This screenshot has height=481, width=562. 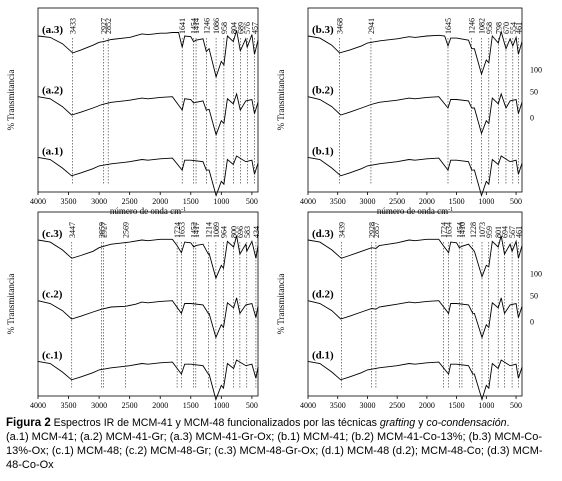 What do you see at coordinates (216, 26) in the screenshot?
I see `peak-annotation: 1086` at bounding box center [216, 26].